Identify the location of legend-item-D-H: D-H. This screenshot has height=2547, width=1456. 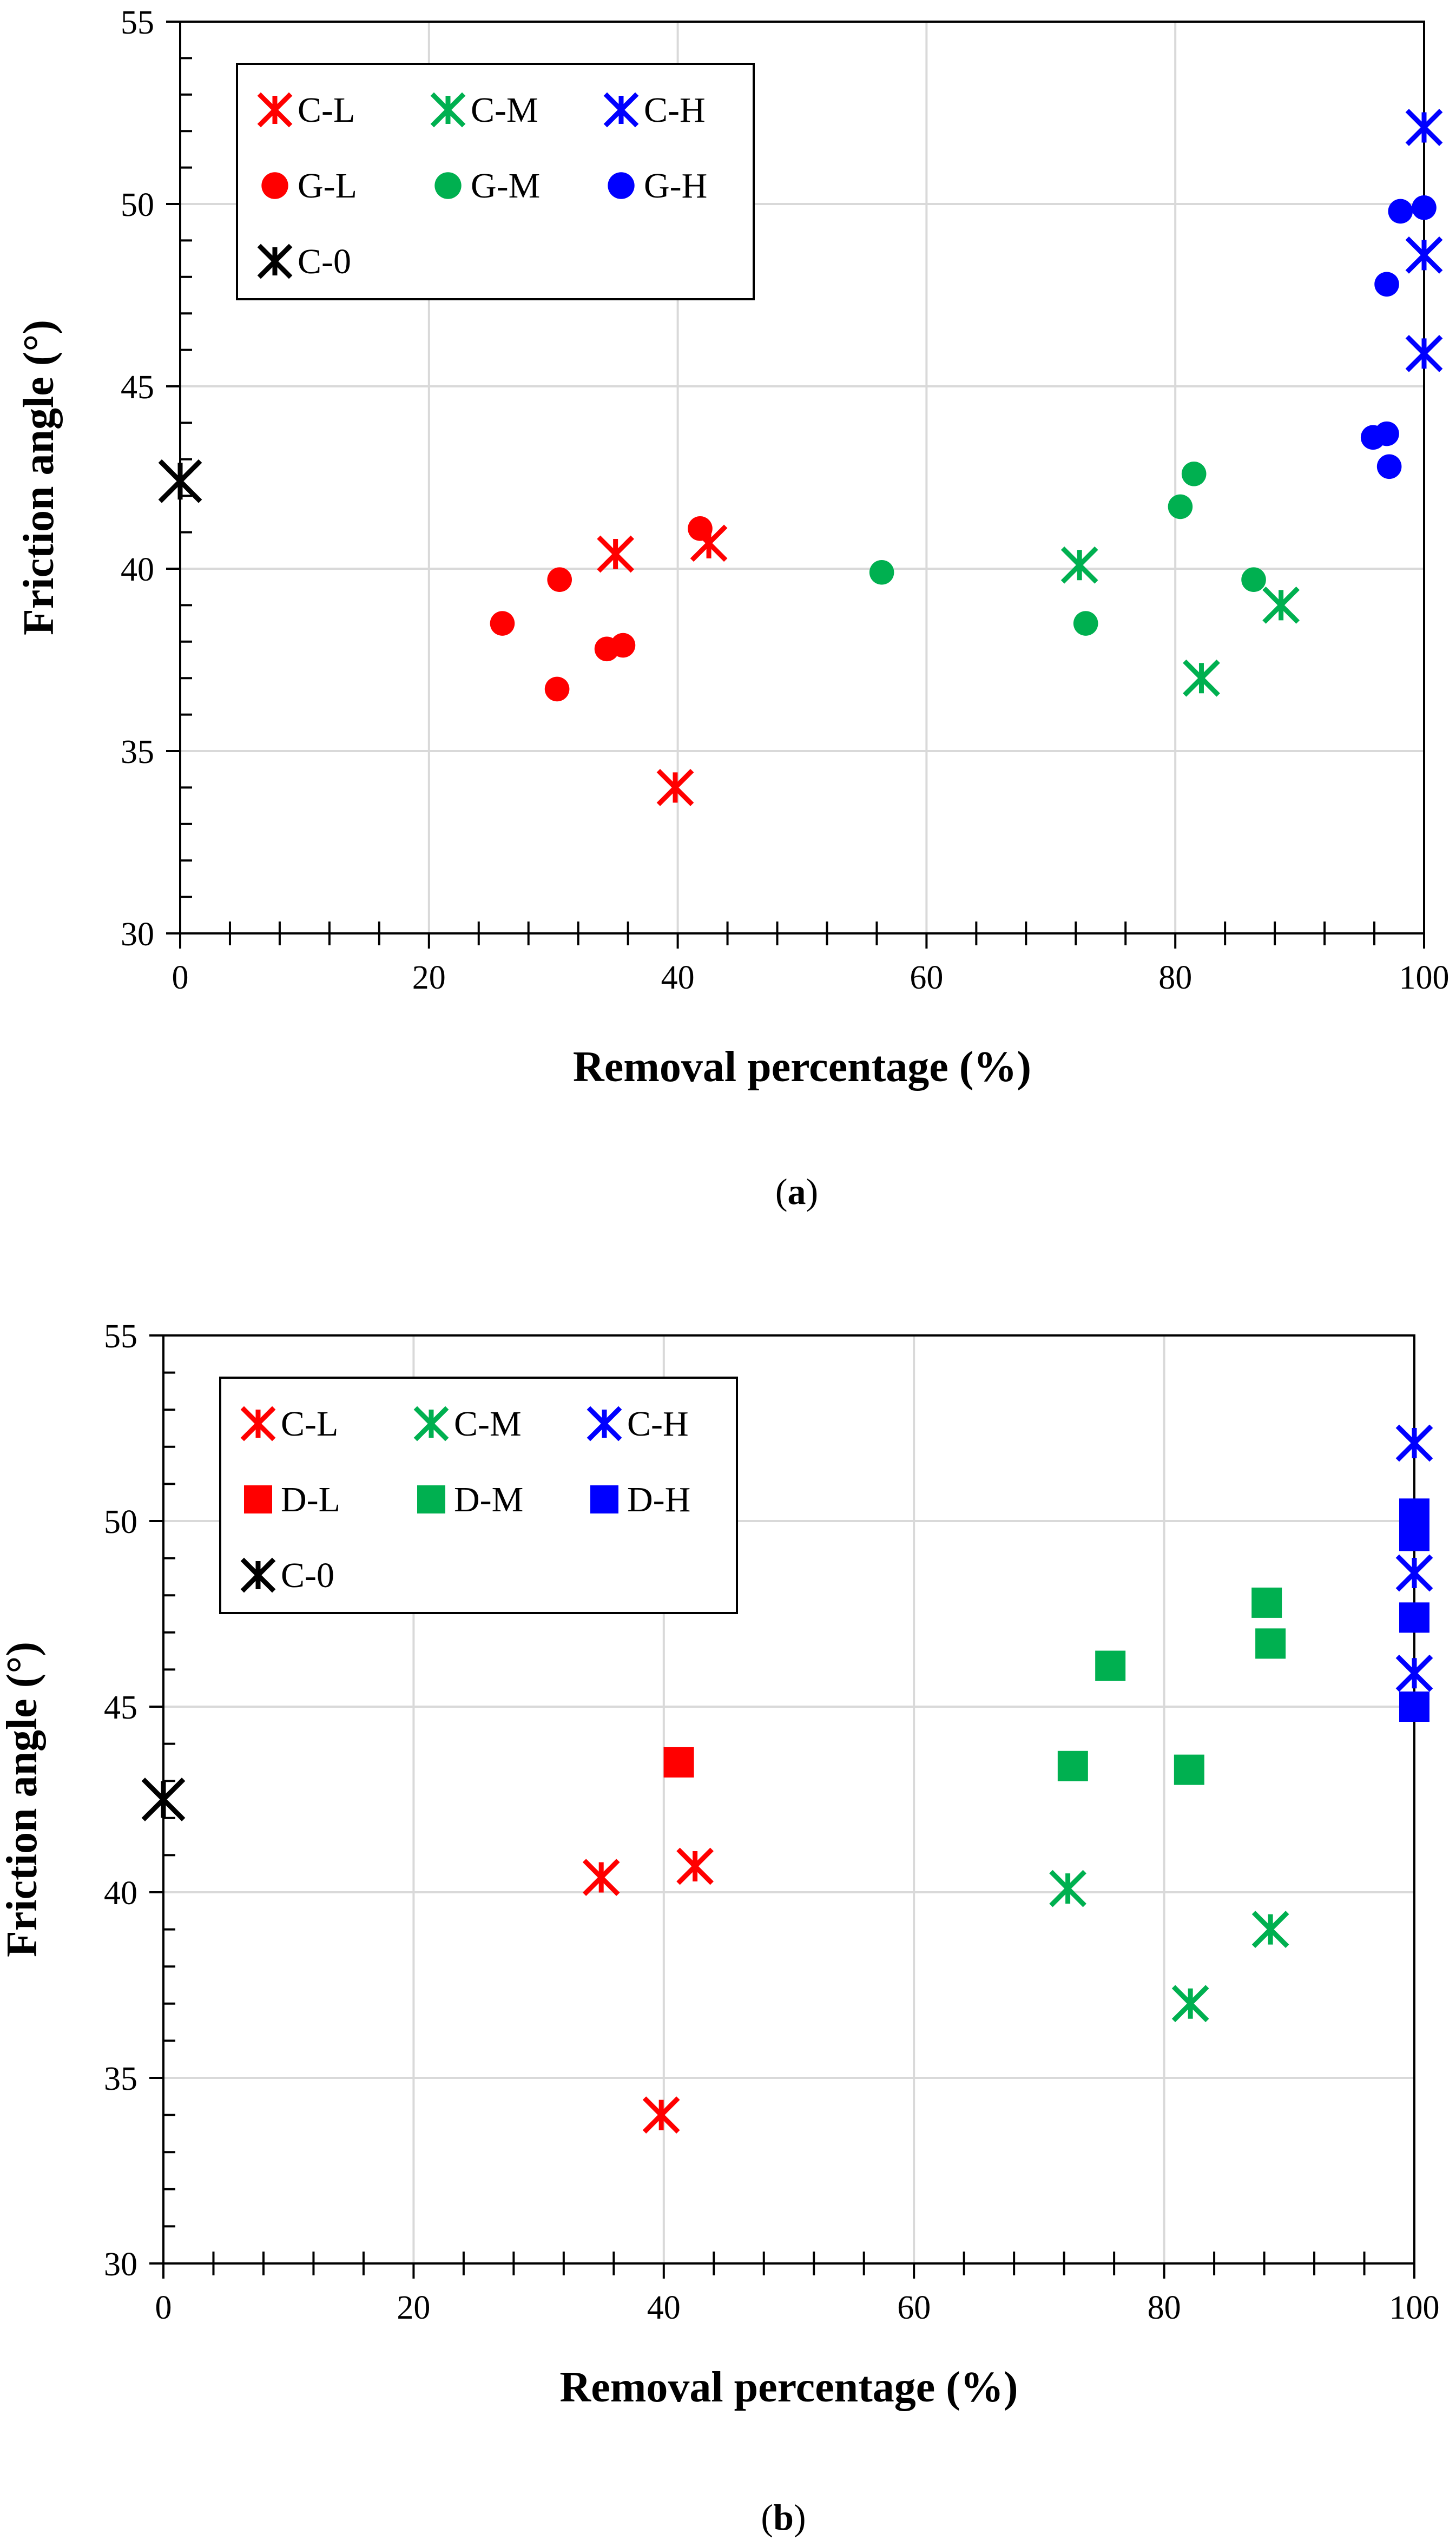
(640, 1499).